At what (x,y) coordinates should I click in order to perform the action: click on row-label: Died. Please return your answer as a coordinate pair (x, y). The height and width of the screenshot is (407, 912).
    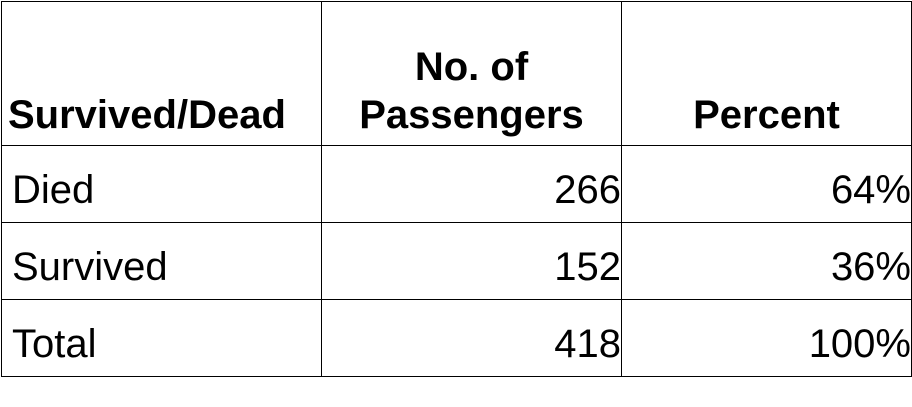
    Looking at the image, I should click on (161, 184).